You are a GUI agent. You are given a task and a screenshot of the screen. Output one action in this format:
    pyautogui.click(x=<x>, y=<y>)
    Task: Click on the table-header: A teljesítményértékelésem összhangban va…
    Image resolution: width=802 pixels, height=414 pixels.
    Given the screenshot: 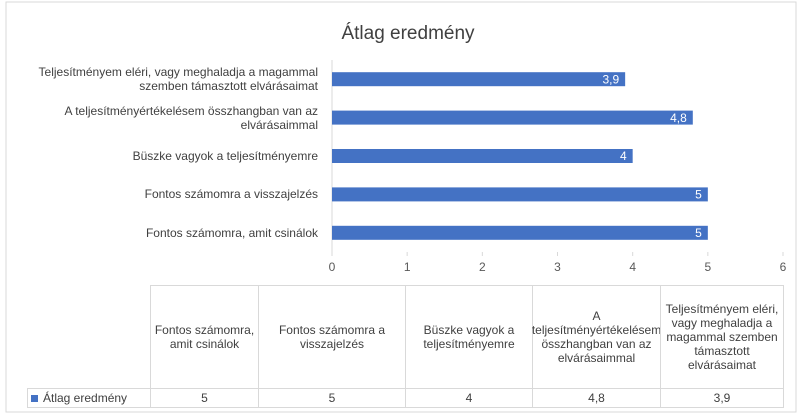 What is the action you would take?
    pyautogui.click(x=596, y=337)
    